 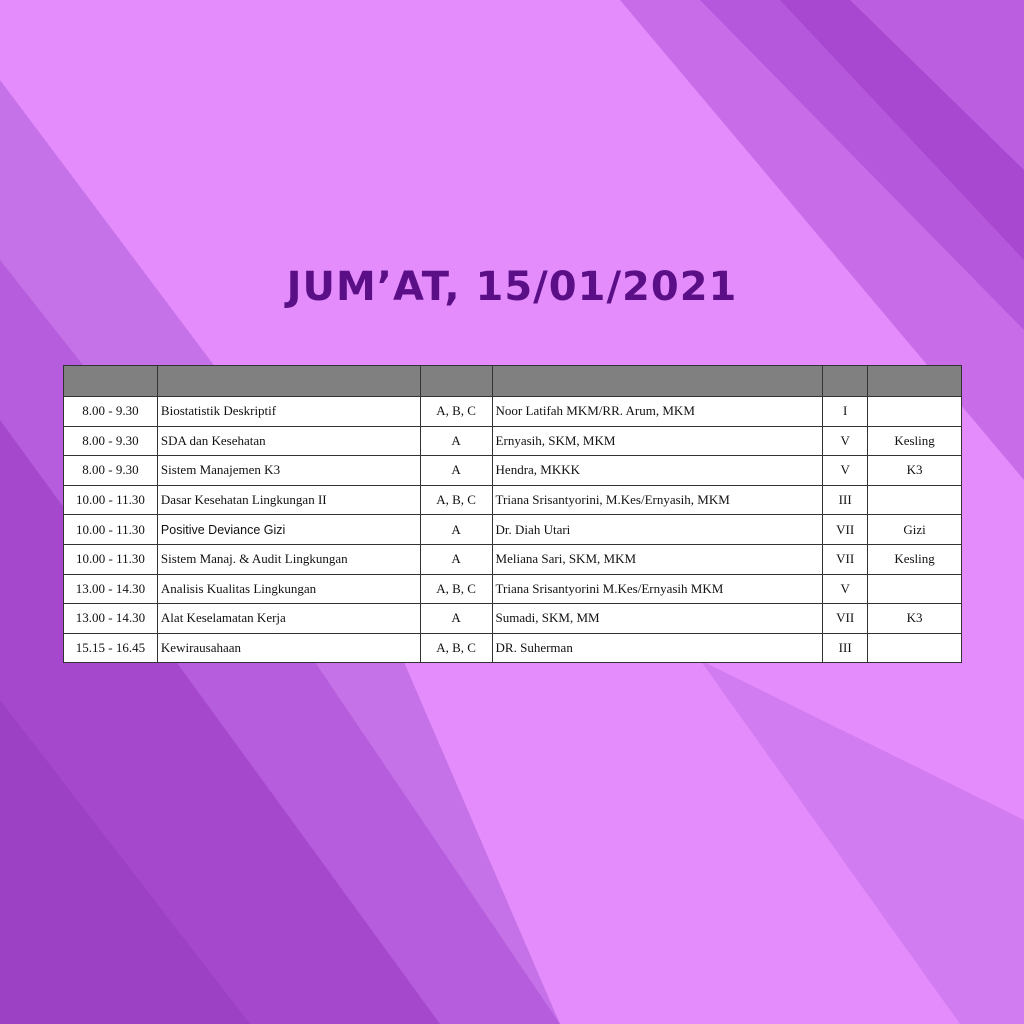 I want to click on lecturer-cell: Triana Srisantyorini M.Kes/Ernyasih MKM, so click(x=657, y=589).